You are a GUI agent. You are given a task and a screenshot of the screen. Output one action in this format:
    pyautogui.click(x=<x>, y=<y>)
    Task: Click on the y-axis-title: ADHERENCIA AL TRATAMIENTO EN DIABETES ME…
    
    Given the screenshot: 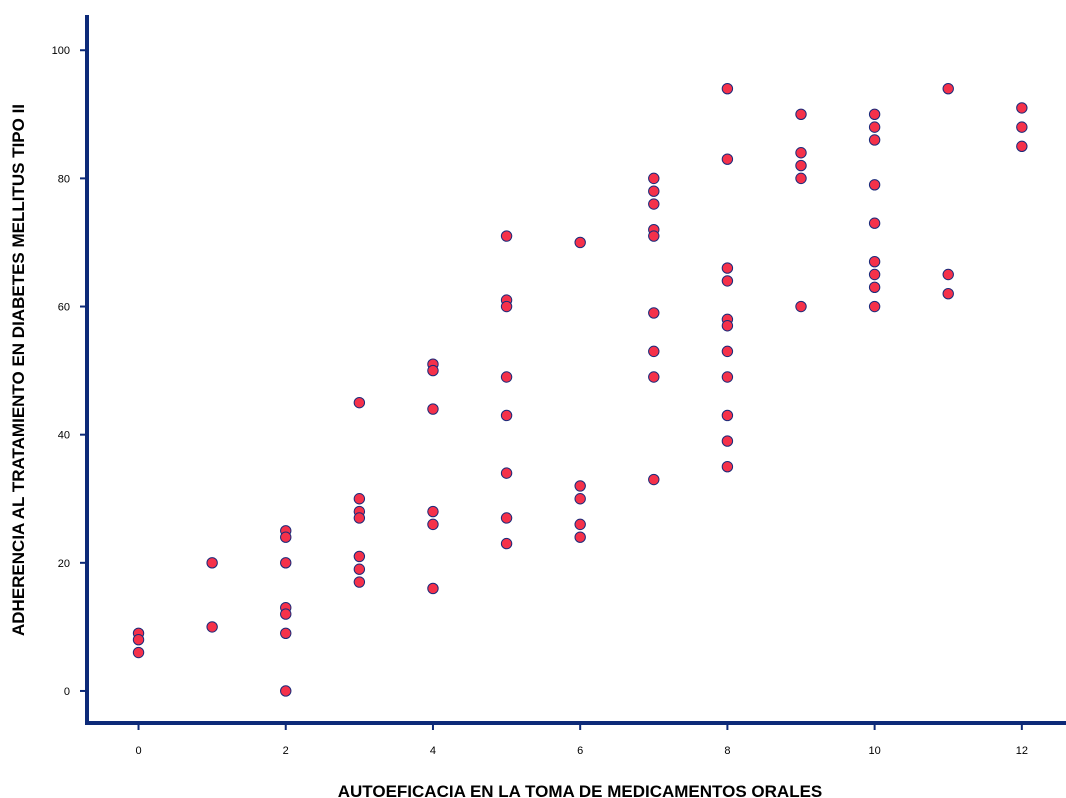 What is the action you would take?
    pyautogui.click(x=18, y=370)
    